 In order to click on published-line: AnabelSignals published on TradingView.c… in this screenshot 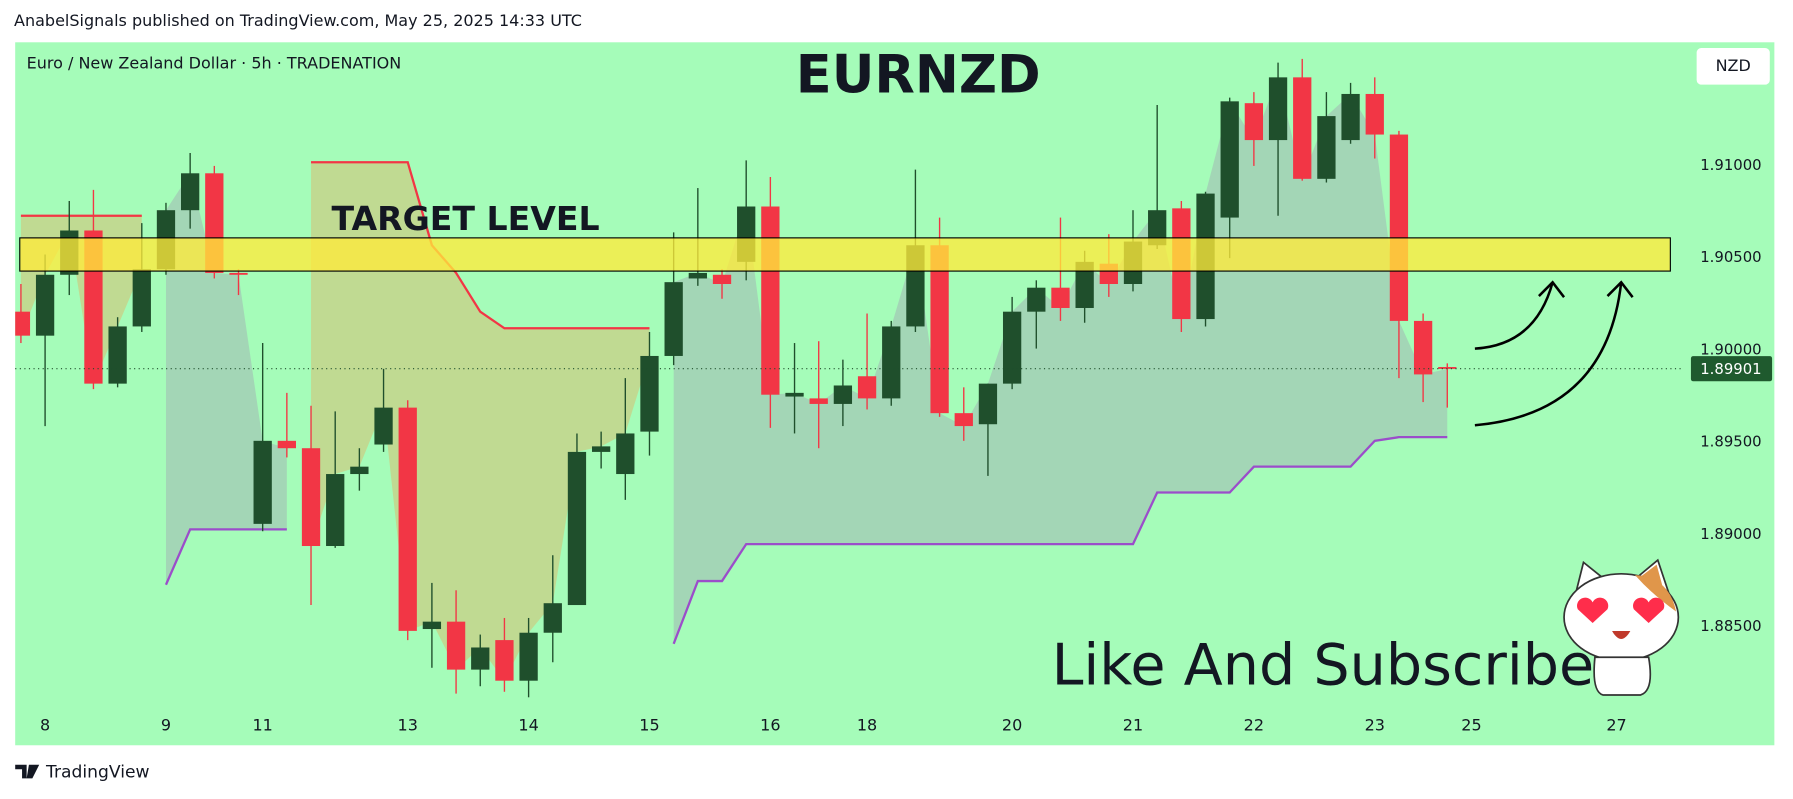, I will do `click(298, 20)`.